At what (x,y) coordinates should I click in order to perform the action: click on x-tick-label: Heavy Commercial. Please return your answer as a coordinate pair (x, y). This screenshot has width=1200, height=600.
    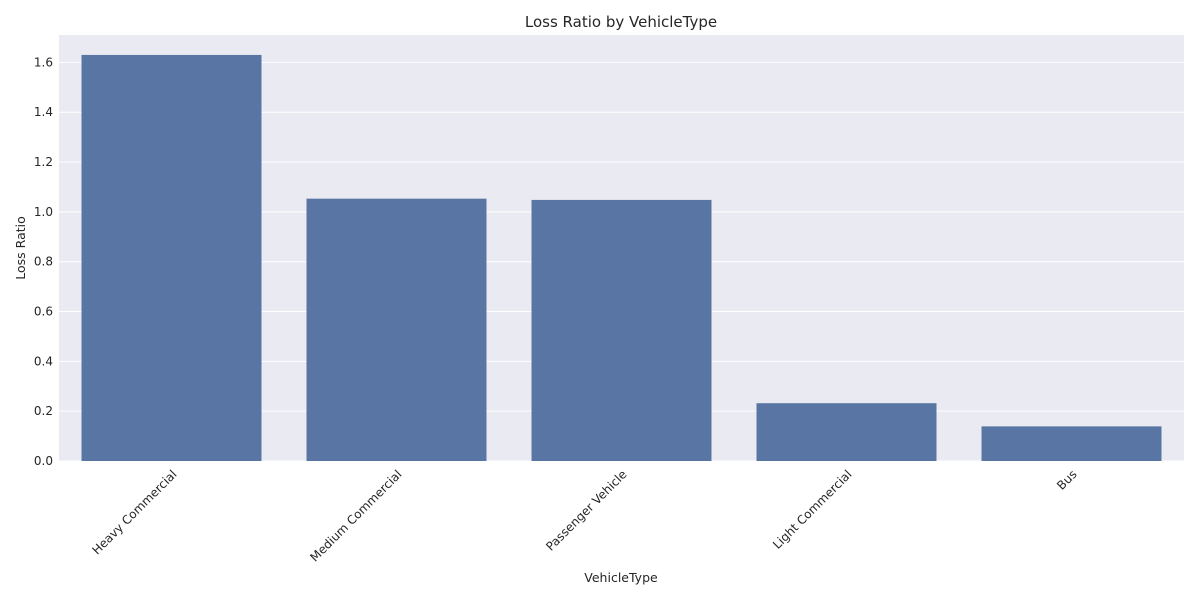
    Looking at the image, I should click on (134, 512).